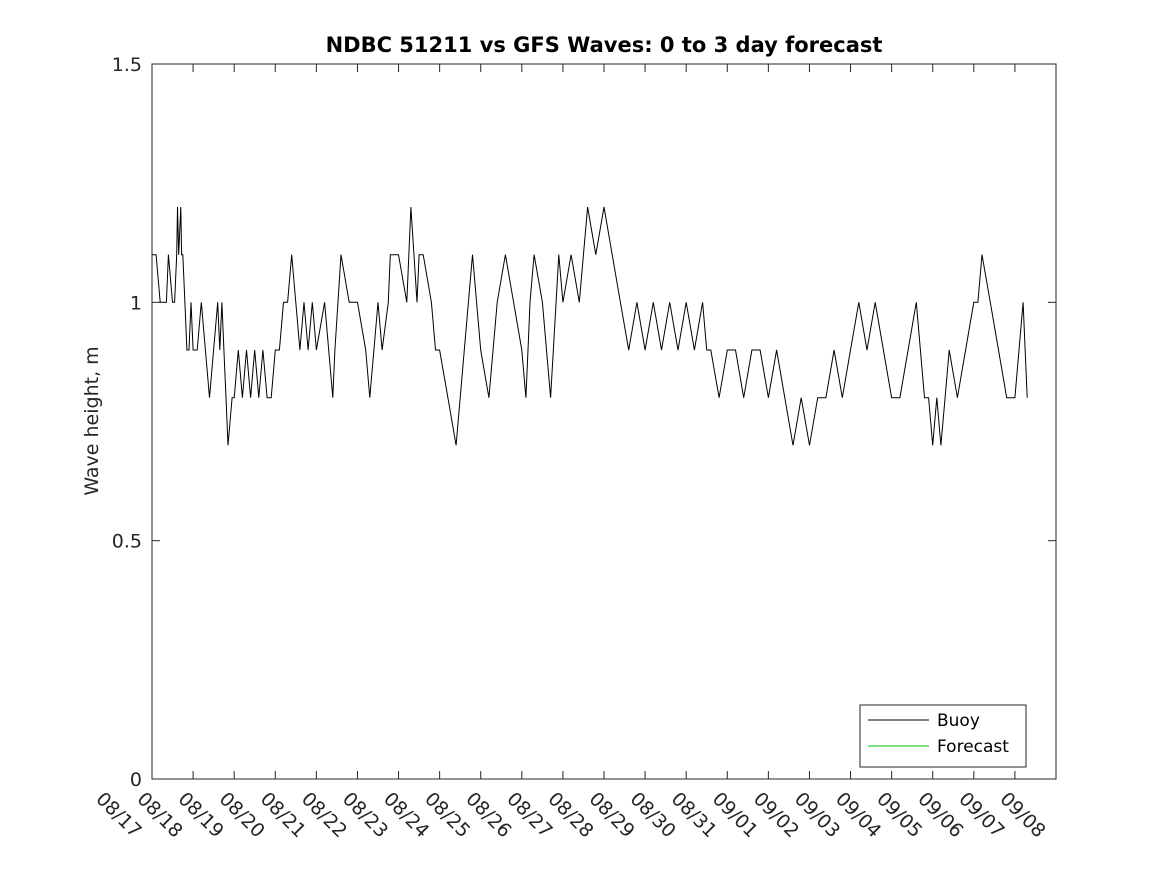  I want to click on legend-box, so click(943, 736).